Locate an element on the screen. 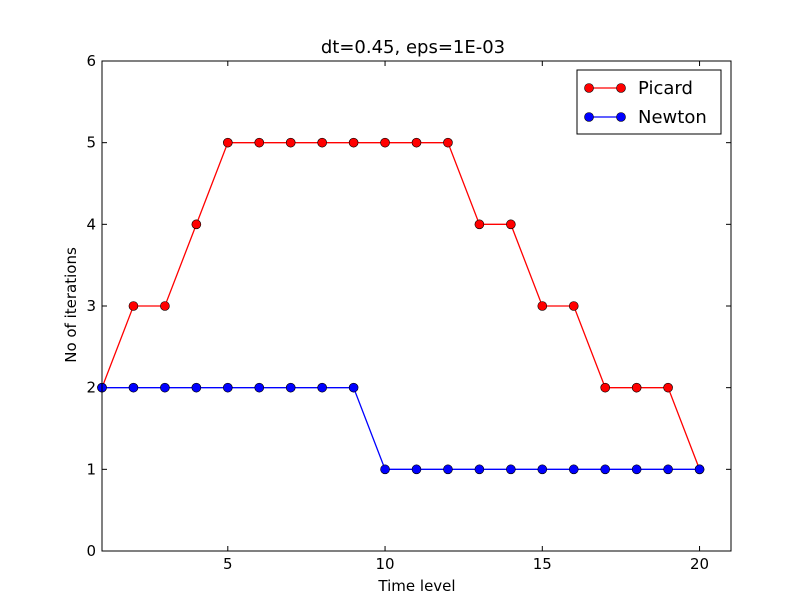  x-tick-label: 10 is located at coordinates (385, 564).